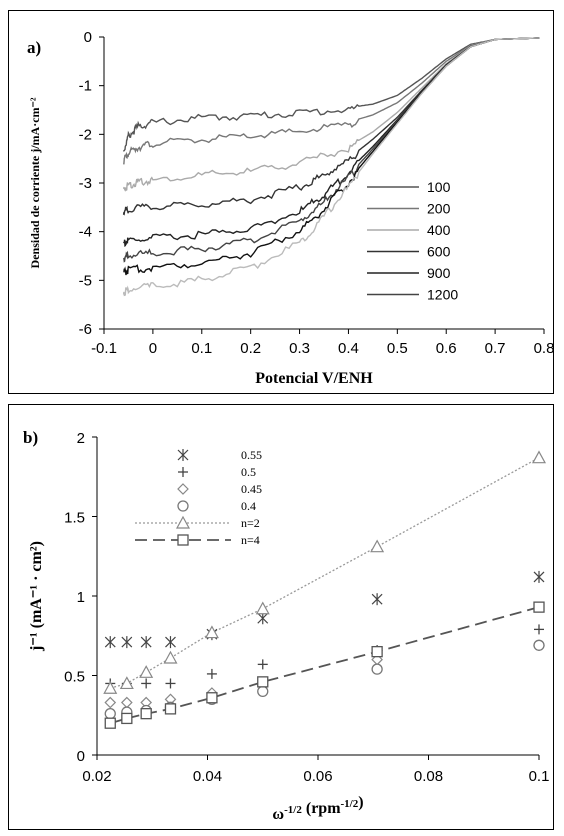 This screenshot has height=836, width=564. What do you see at coordinates (251, 455) in the screenshot?
I see `legend-label-b: 0.55` at bounding box center [251, 455].